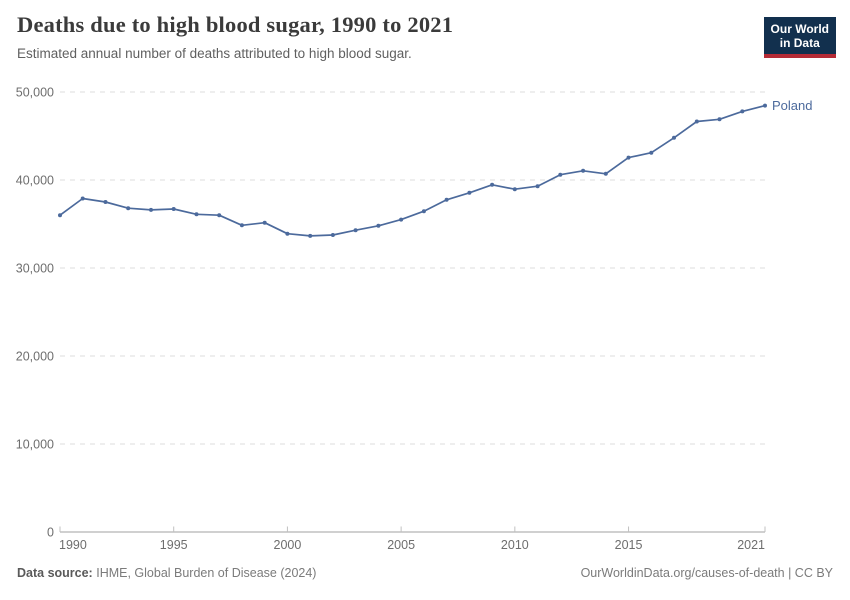 The height and width of the screenshot is (600, 850). I want to click on owid-logo: Our World in Data, so click(799, 38).